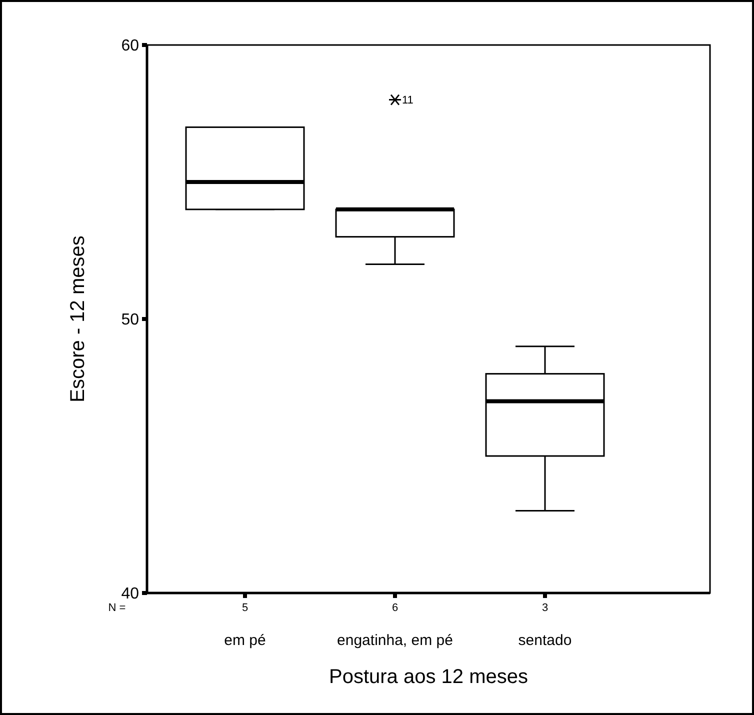 Image resolution: width=754 pixels, height=715 pixels. I want to click on text: 3, so click(545, 608).